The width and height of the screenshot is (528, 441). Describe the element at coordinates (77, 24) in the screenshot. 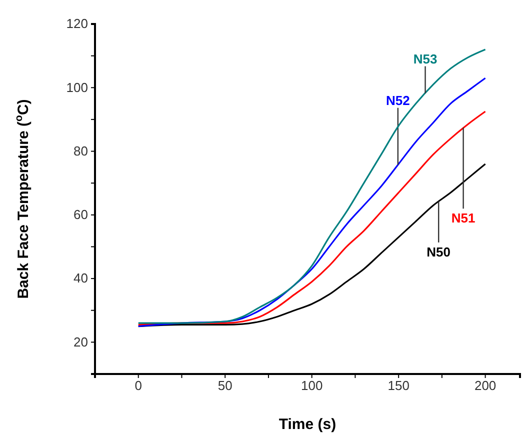

I see `y-tick-label: 120` at that location.